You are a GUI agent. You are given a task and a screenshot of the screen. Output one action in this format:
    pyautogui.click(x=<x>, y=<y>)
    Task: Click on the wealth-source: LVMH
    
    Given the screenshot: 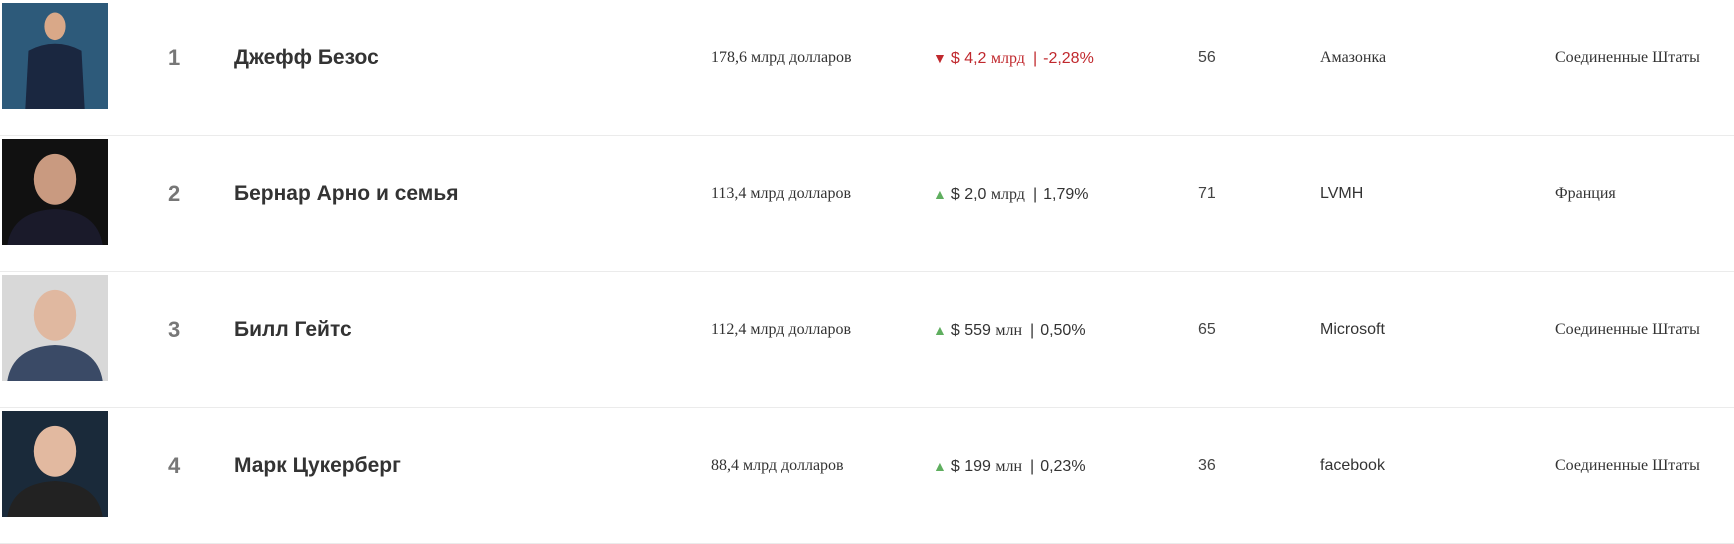 What is the action you would take?
    pyautogui.click(x=1342, y=193)
    